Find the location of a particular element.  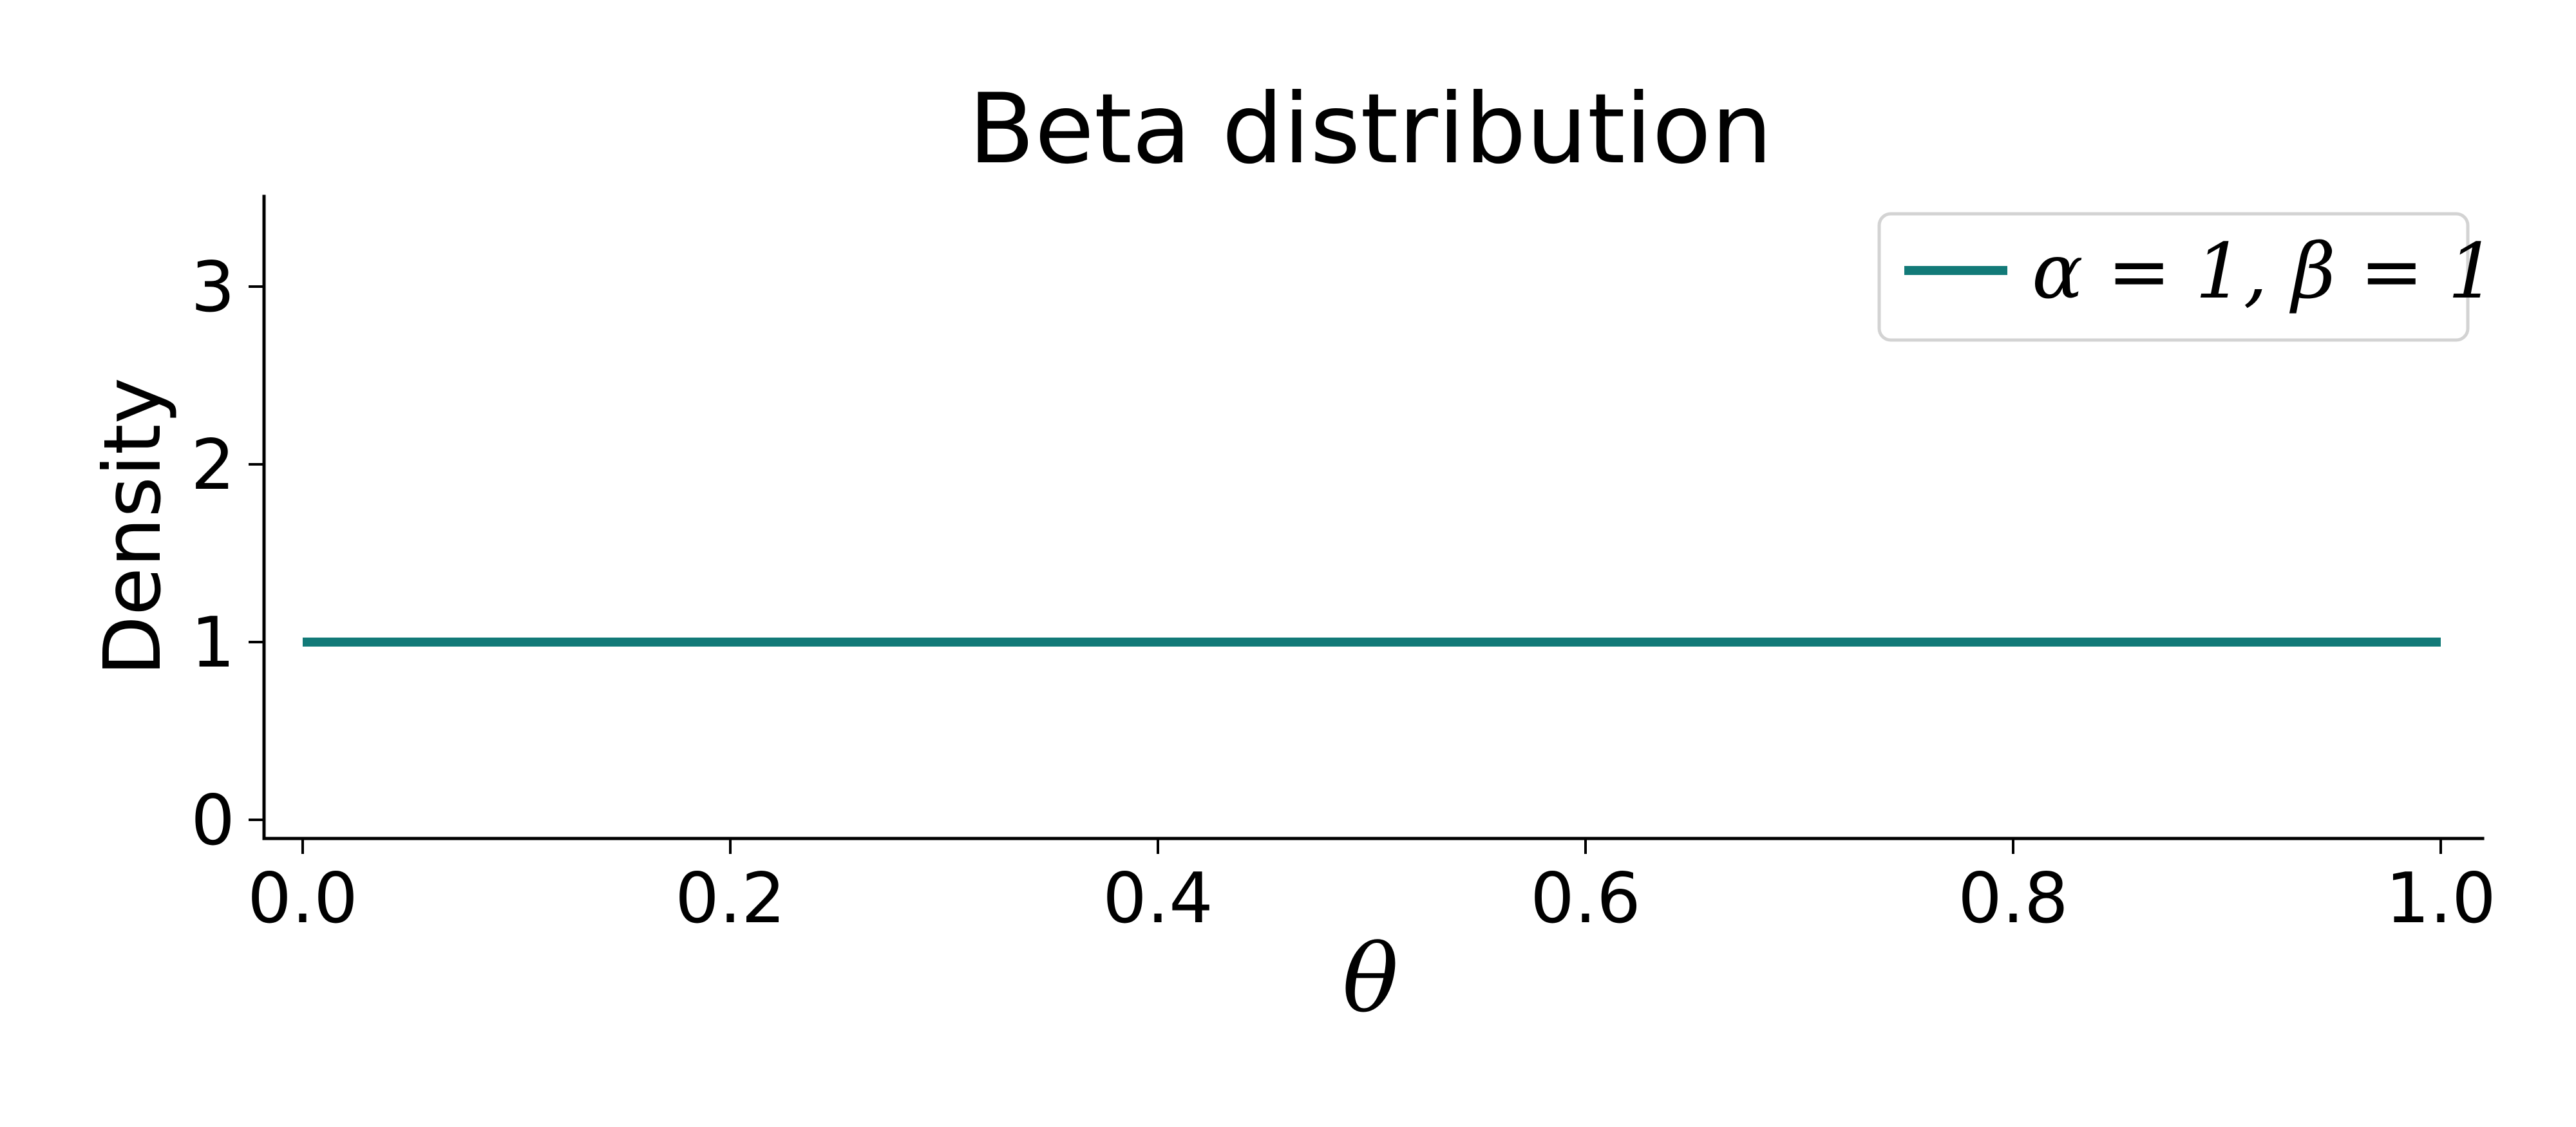

x-tick-label: 0.4 is located at coordinates (1158, 899).